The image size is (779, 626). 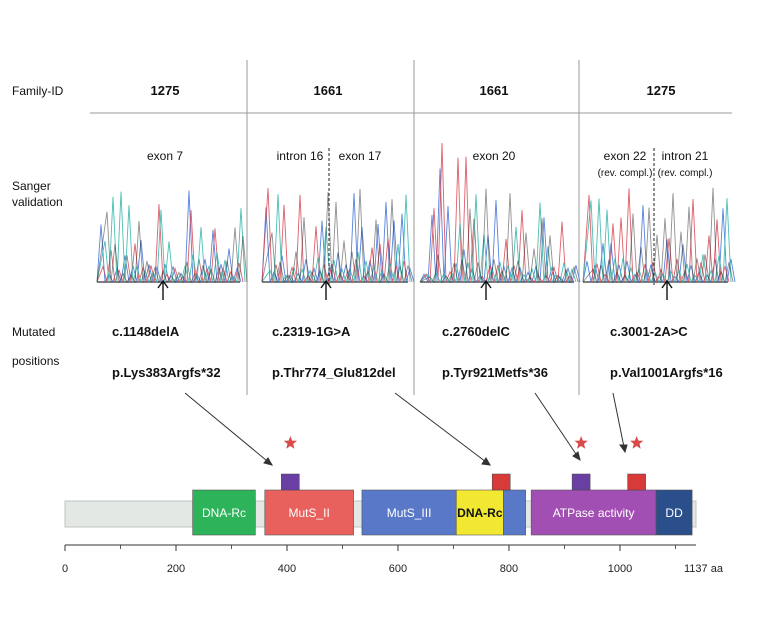 I want to click on family-id-1: 1275, so click(x=165, y=90).